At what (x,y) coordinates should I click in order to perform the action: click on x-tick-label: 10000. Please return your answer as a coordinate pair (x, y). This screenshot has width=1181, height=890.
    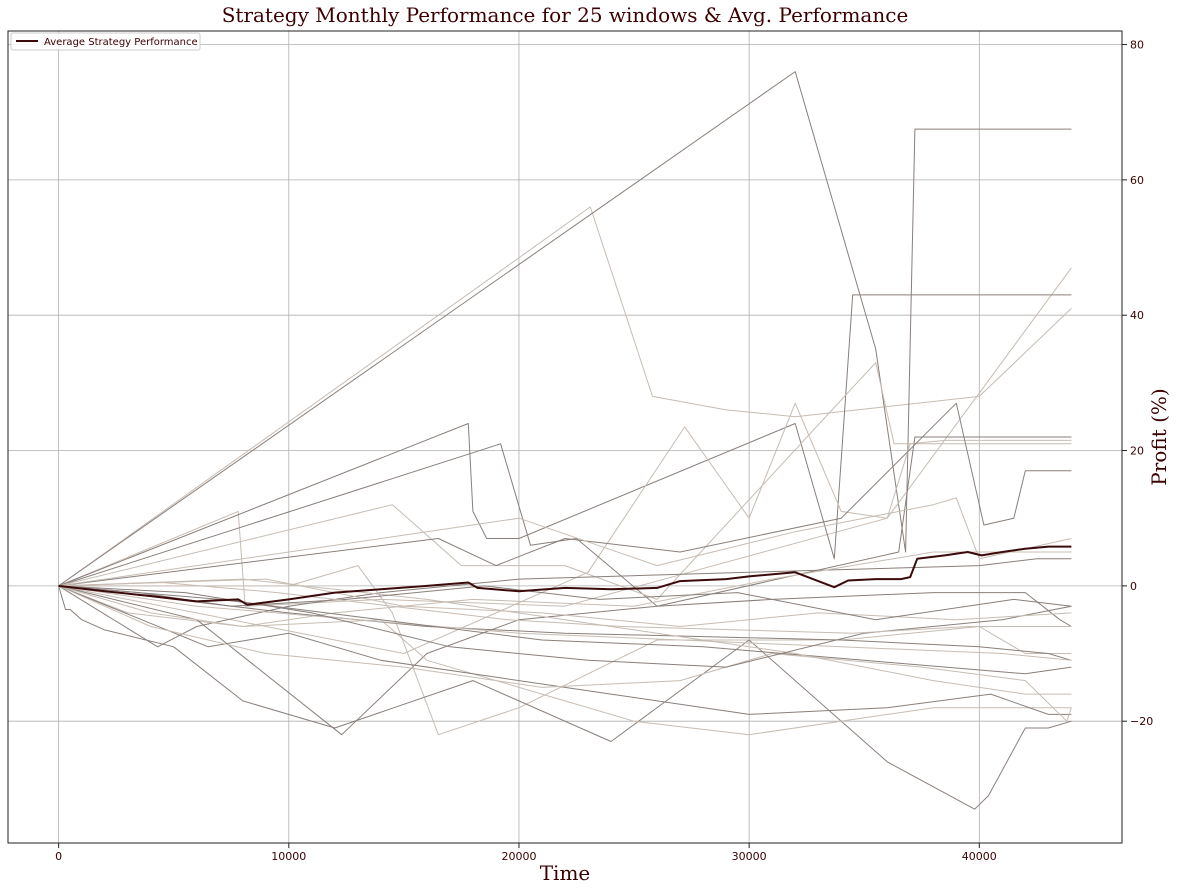
    Looking at the image, I should click on (288, 856).